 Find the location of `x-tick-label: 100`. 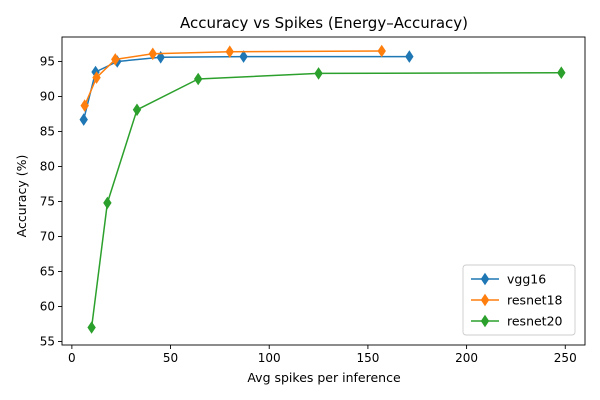

x-tick-label: 100 is located at coordinates (269, 358).